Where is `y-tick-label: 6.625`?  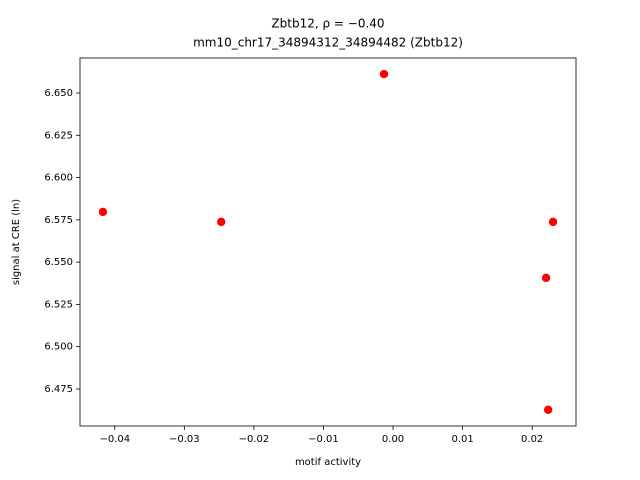 y-tick-label: 6.625 is located at coordinates (58, 135).